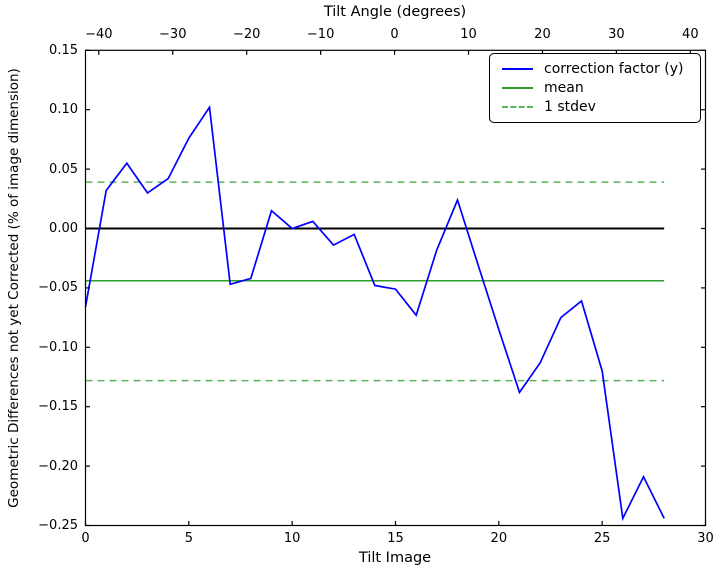  What do you see at coordinates (395, 538) in the screenshot?
I see `x-tick-label: 15` at bounding box center [395, 538].